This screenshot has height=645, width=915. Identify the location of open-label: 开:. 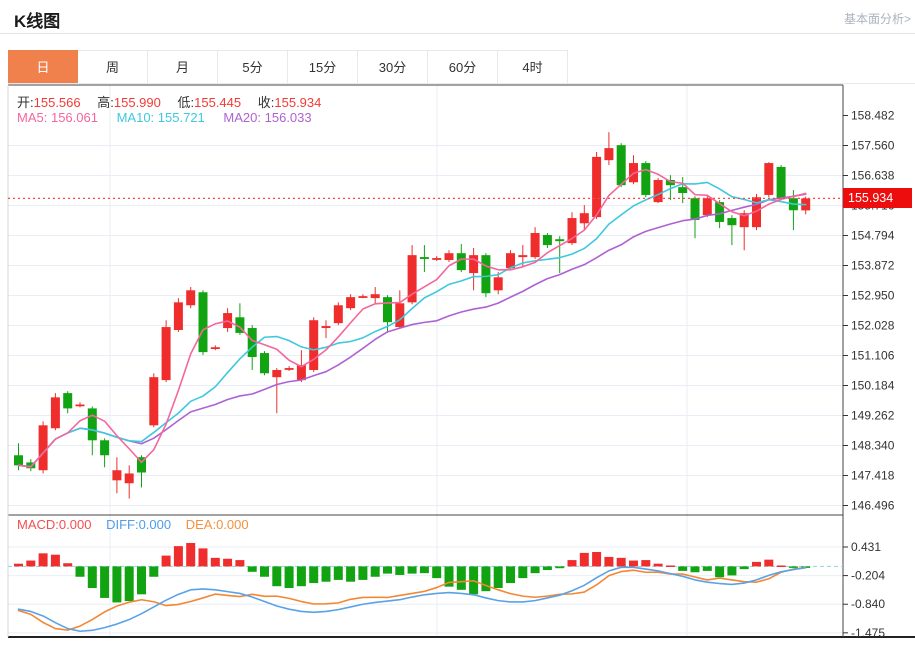
(25, 102).